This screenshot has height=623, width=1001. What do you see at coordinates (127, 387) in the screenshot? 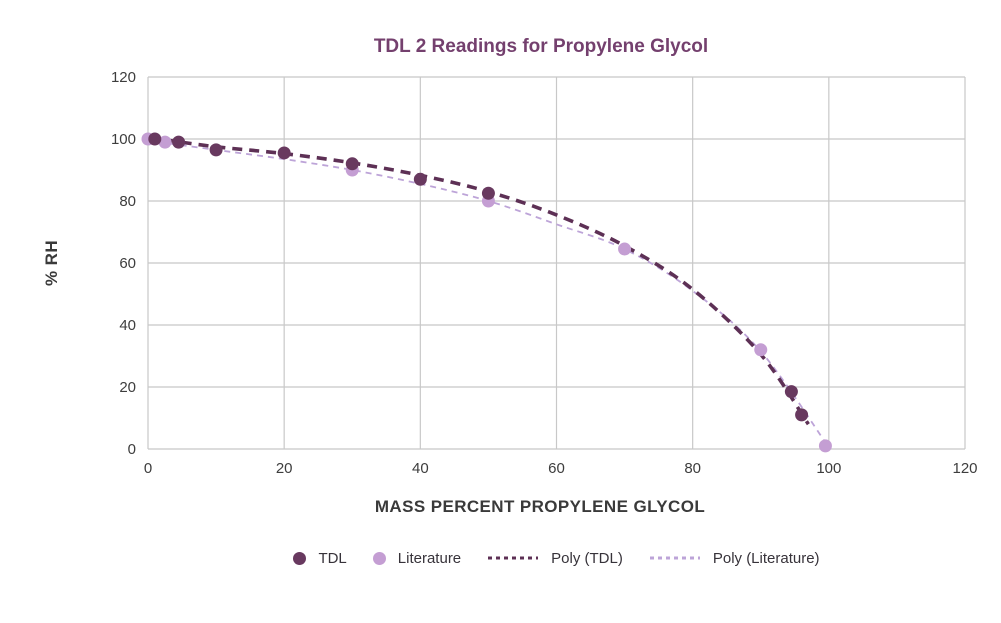
I see `y-tick-label: 20` at bounding box center [127, 387].